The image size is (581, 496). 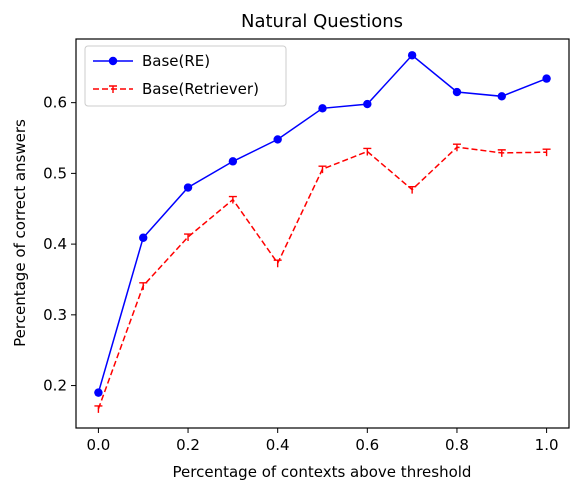 I want to click on y-tick-label: 0.6, so click(x=55, y=103).